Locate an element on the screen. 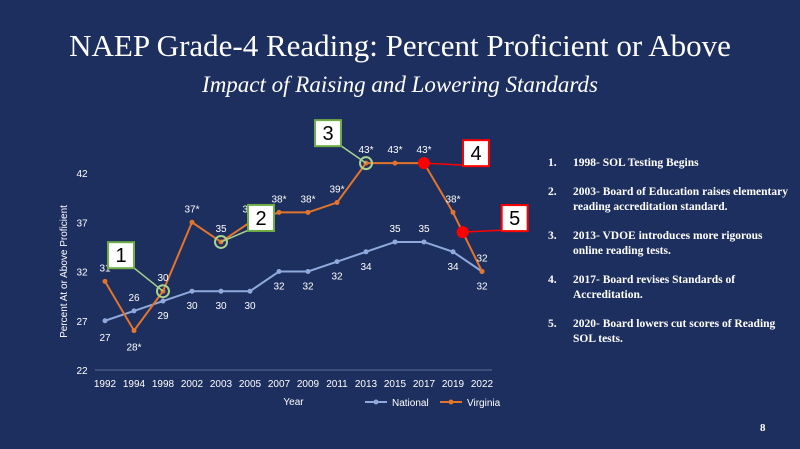 The width and height of the screenshot is (800, 449). note-item: 1. 1998- SOL Testing Begins is located at coordinates (670, 163).